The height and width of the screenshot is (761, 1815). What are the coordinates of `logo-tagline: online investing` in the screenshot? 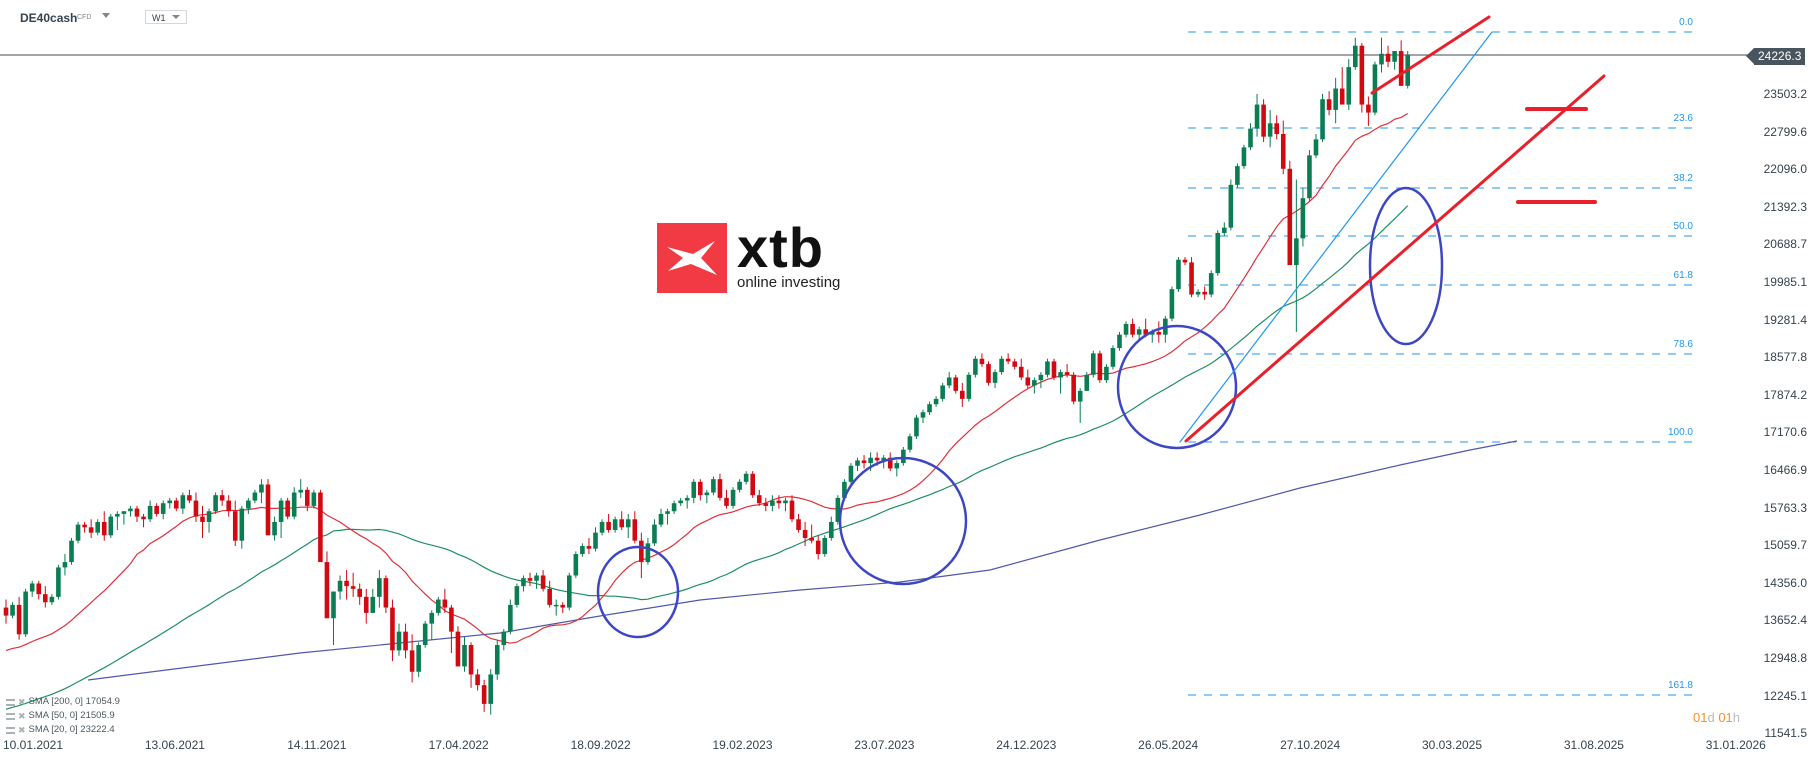 It's located at (789, 282).